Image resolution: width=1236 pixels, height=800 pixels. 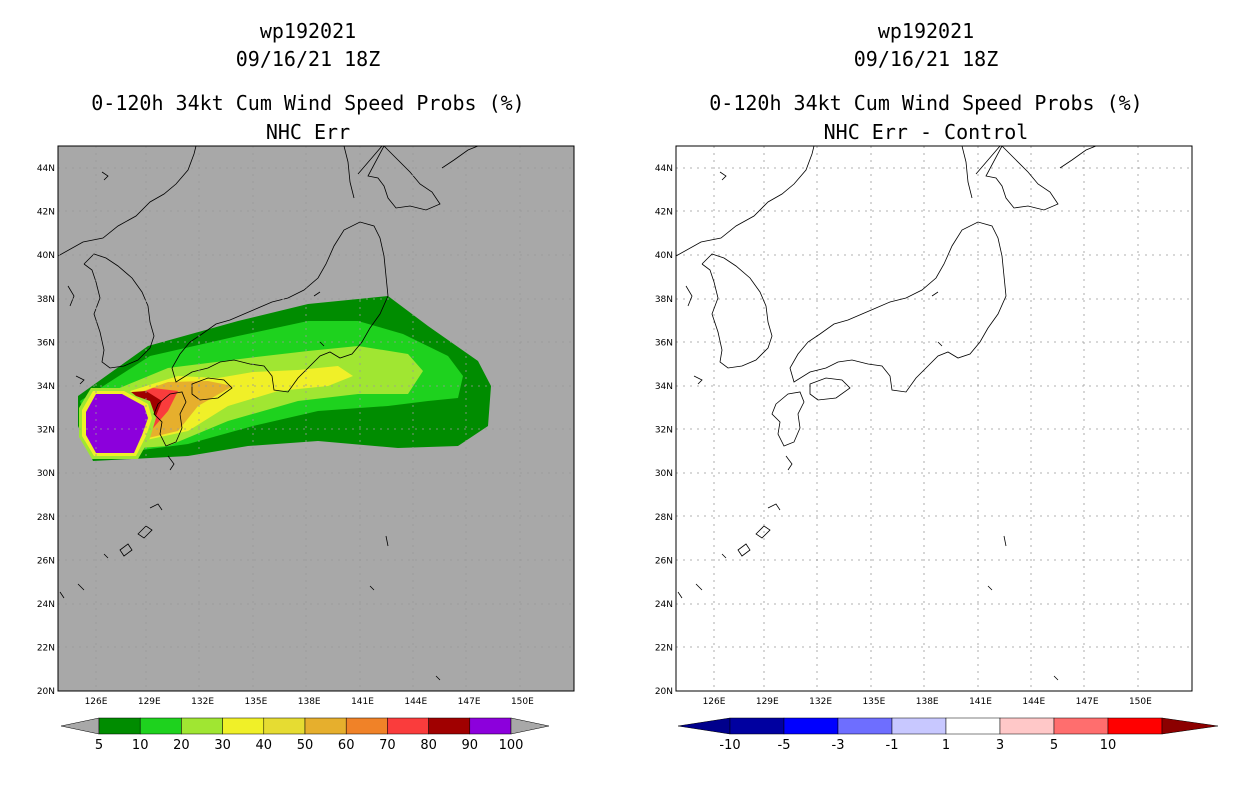 What do you see at coordinates (470, 745) in the screenshot?
I see `colorbar-label: 90` at bounding box center [470, 745].